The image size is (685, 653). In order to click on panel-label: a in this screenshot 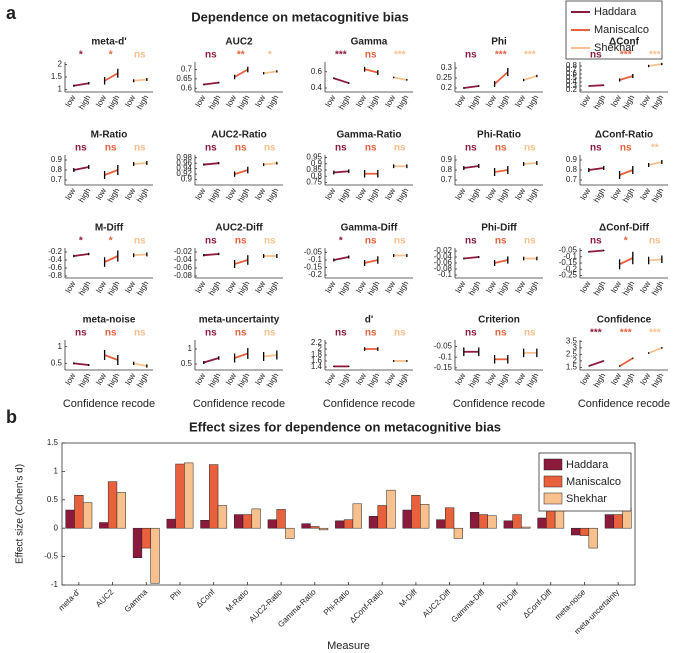, I will do `click(11, 13)`.